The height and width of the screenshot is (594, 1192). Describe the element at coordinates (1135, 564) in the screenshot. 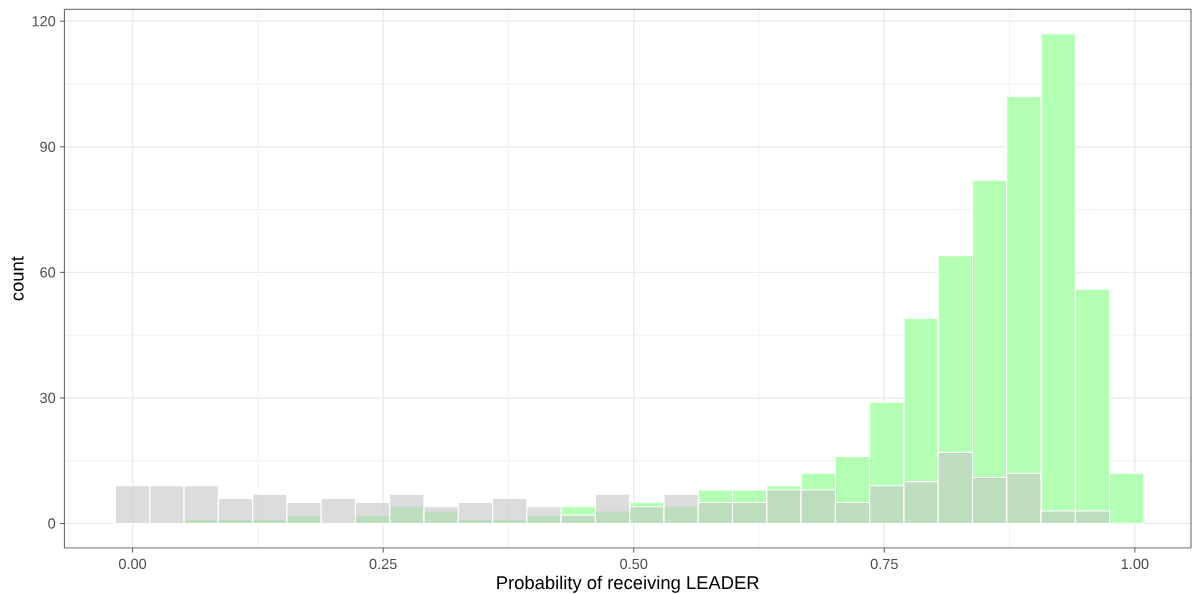

I see `x-tick-label: 1.00` at that location.